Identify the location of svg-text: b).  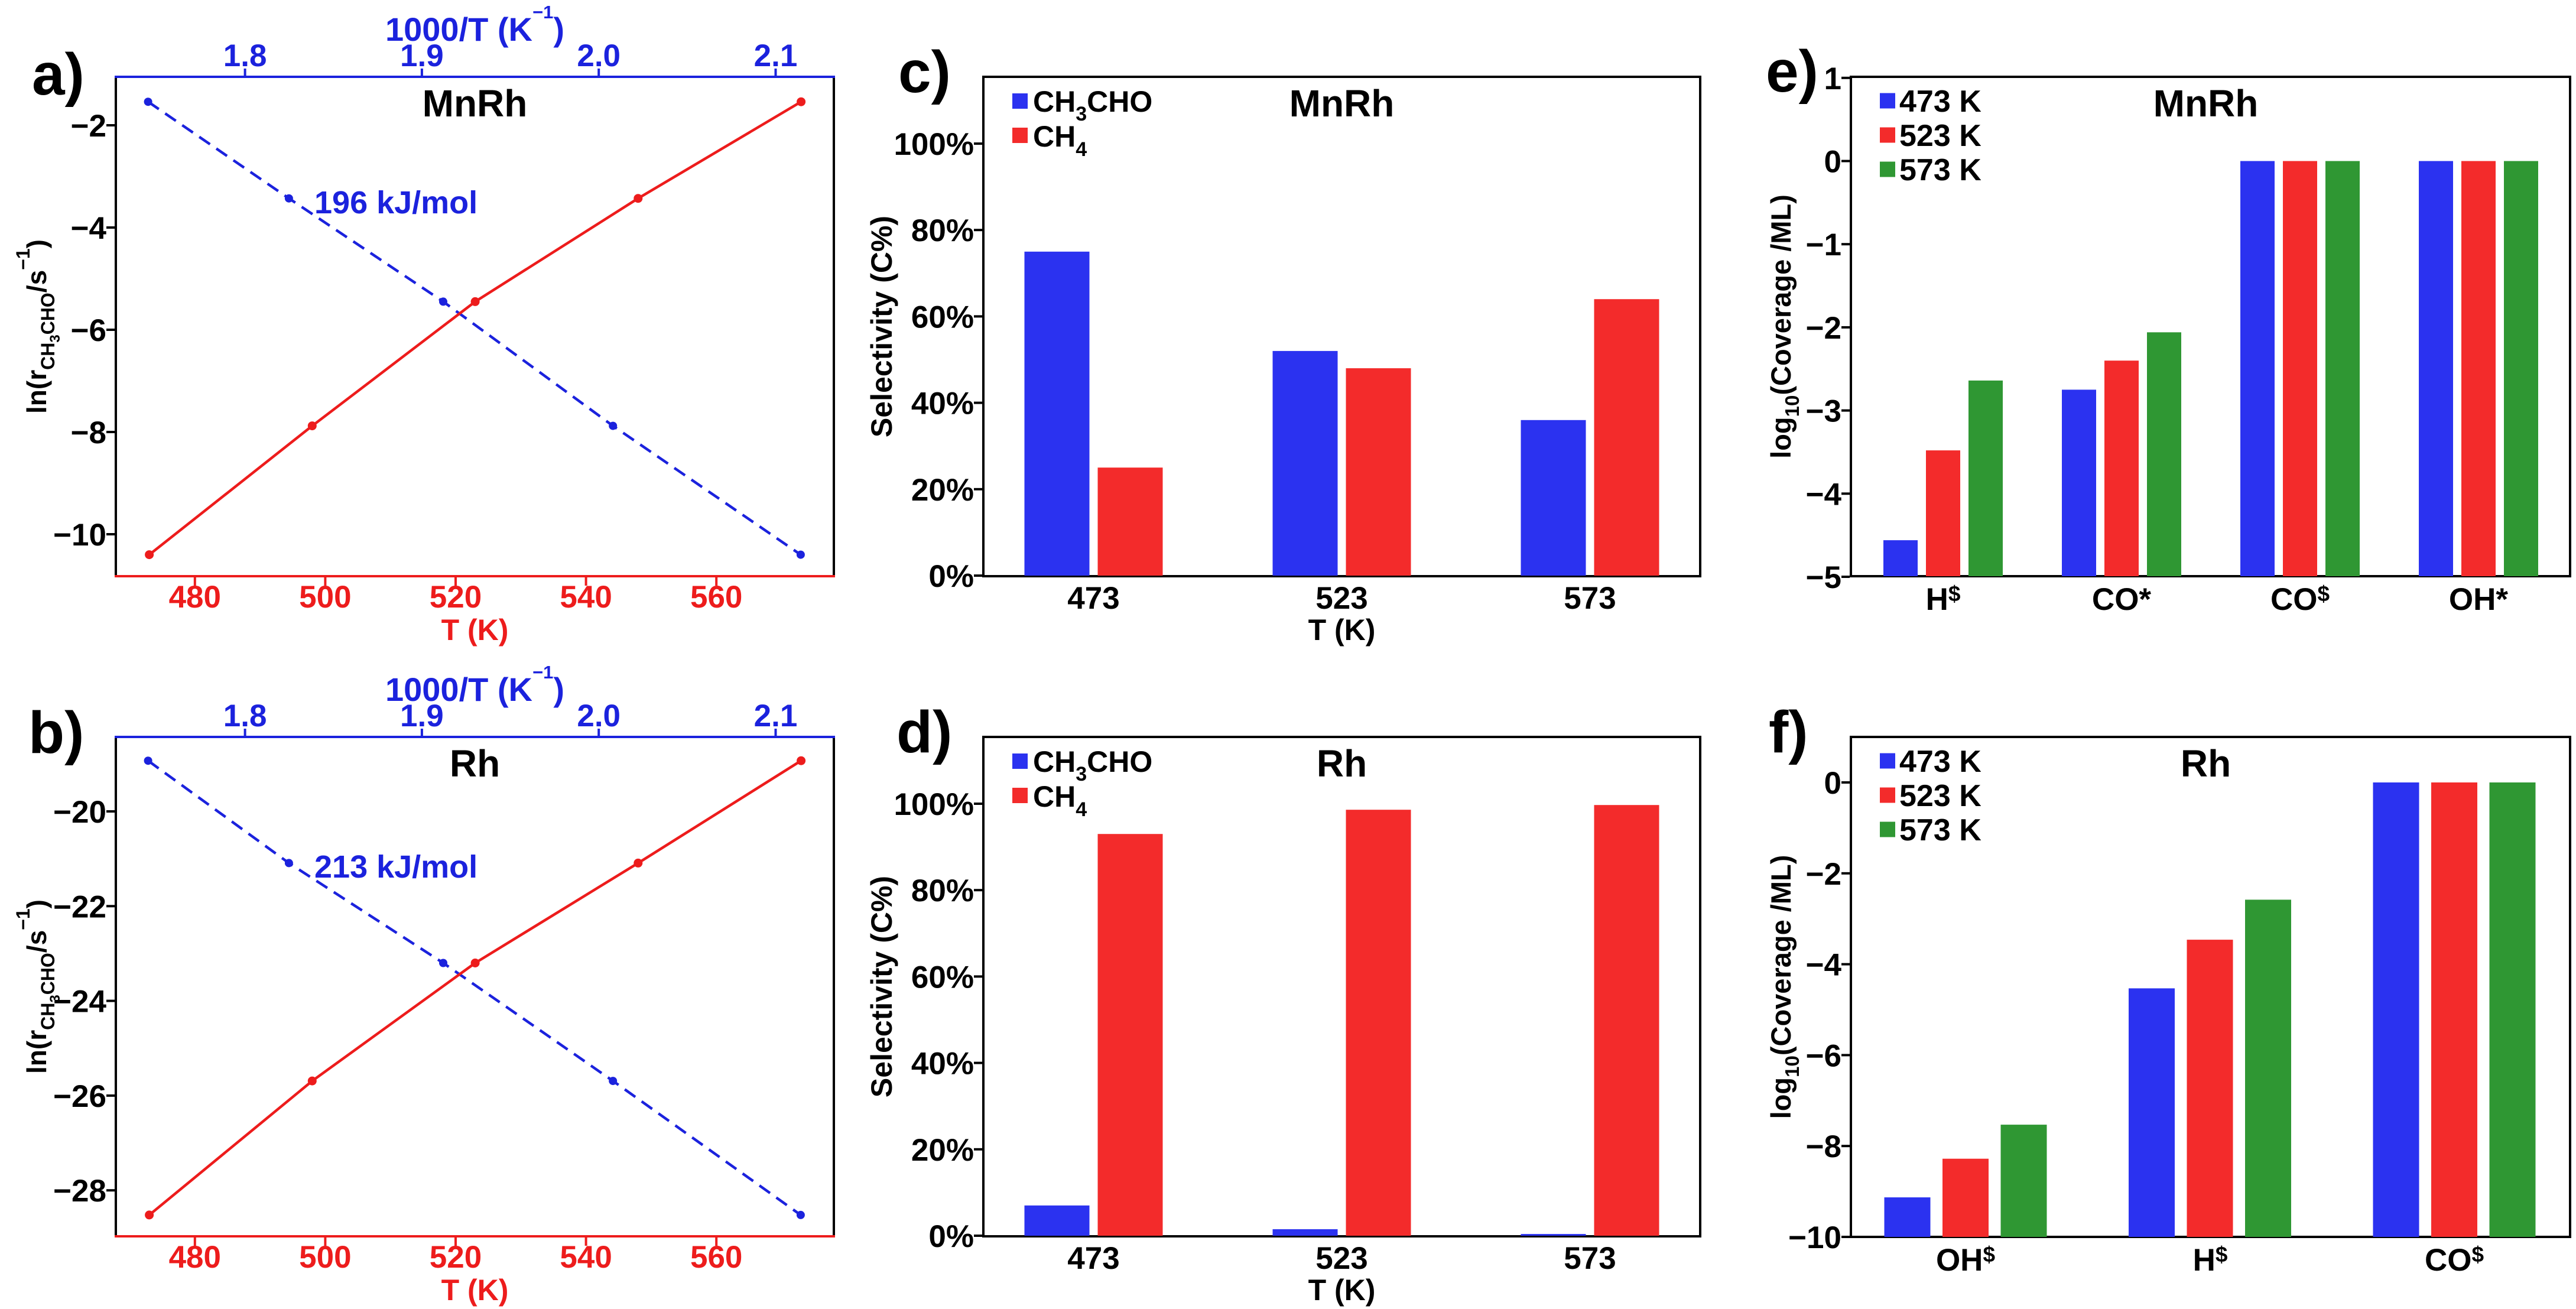
(56, 733).